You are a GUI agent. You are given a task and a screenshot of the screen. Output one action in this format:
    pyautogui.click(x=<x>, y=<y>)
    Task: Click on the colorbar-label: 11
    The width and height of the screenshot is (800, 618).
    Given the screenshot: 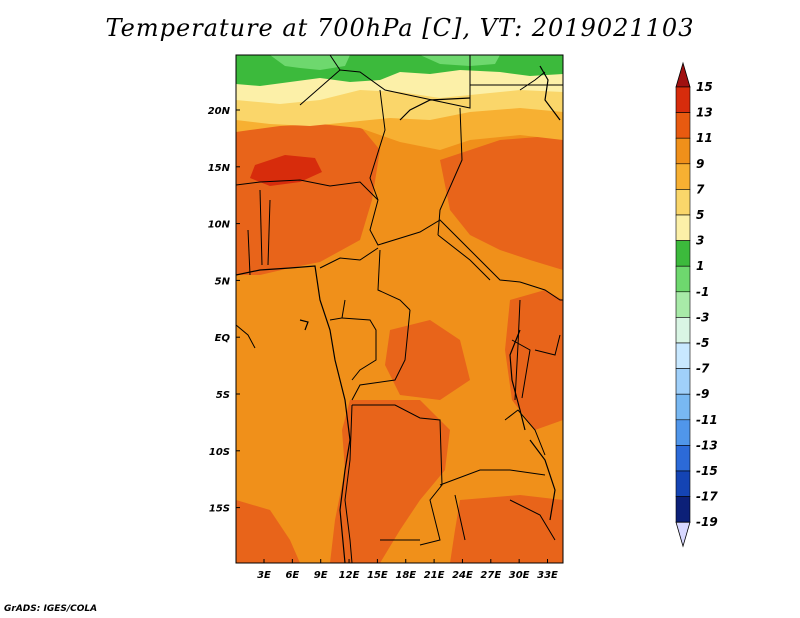 What is the action you would take?
    pyautogui.click(x=704, y=138)
    